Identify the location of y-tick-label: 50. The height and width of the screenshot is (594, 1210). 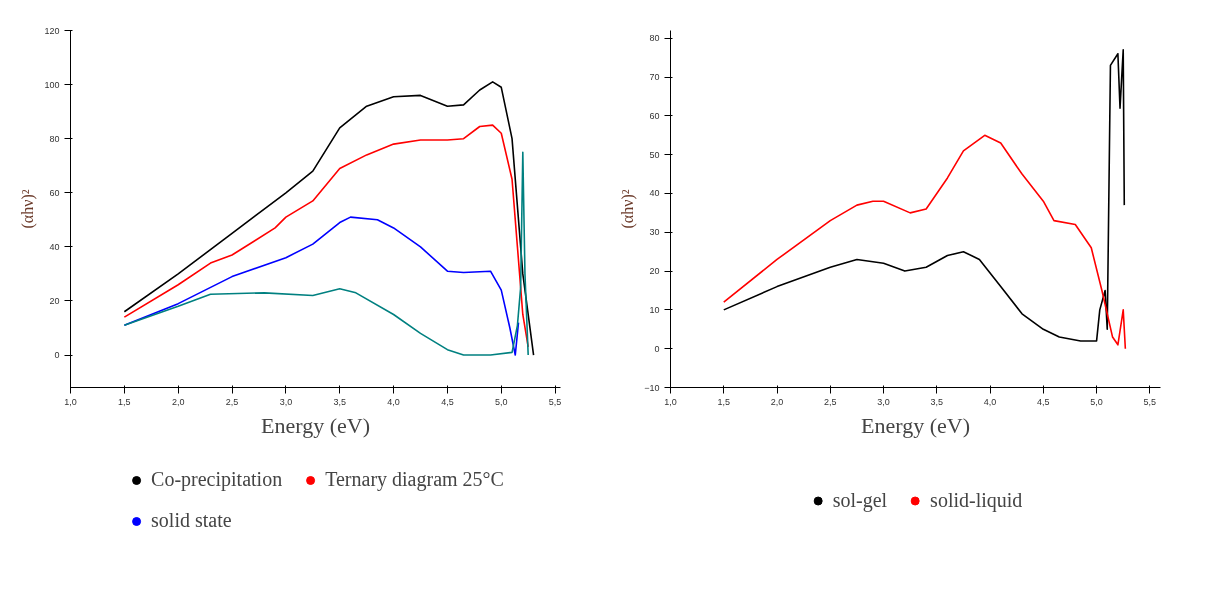
(654, 154).